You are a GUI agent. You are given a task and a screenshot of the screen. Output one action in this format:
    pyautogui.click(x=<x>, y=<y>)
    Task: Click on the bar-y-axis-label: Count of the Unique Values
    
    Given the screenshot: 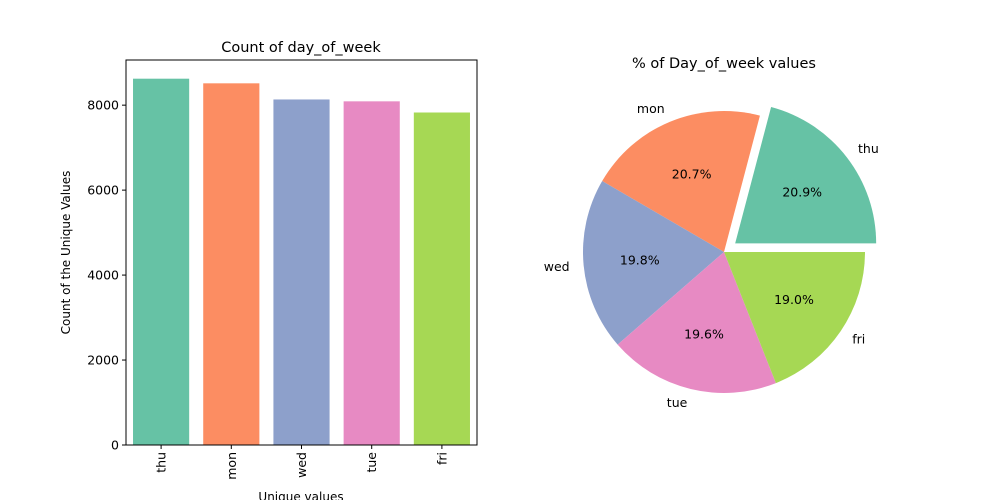 What is the action you would take?
    pyautogui.click(x=66, y=253)
    